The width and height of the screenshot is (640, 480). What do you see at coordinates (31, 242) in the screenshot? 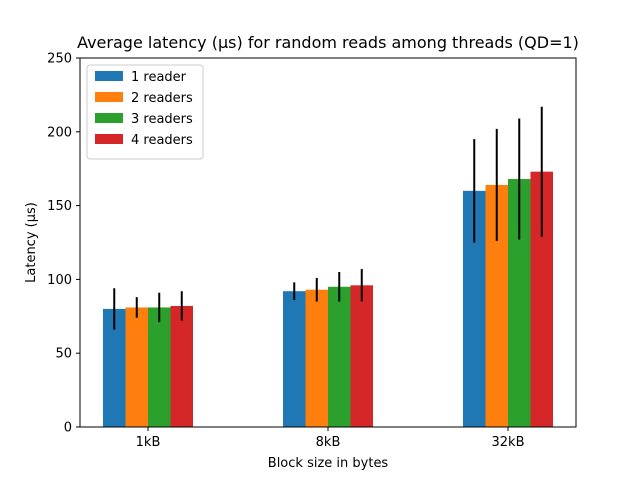
I see `y-axis-label: Latency (µs)` at bounding box center [31, 242].